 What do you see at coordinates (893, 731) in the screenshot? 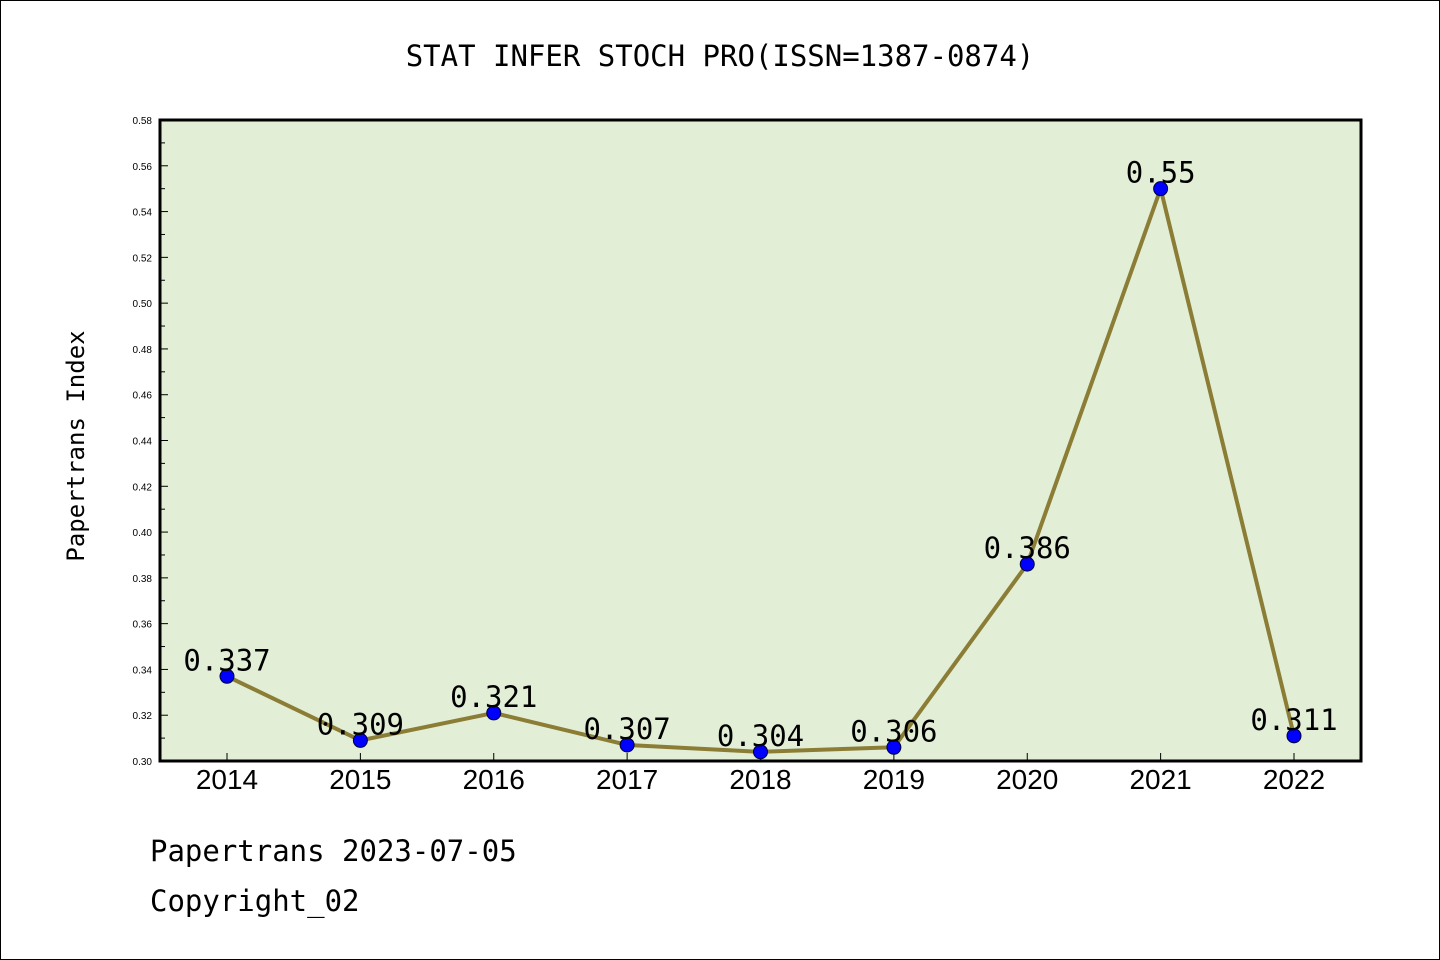
I see `data-label: 0.306` at bounding box center [893, 731].